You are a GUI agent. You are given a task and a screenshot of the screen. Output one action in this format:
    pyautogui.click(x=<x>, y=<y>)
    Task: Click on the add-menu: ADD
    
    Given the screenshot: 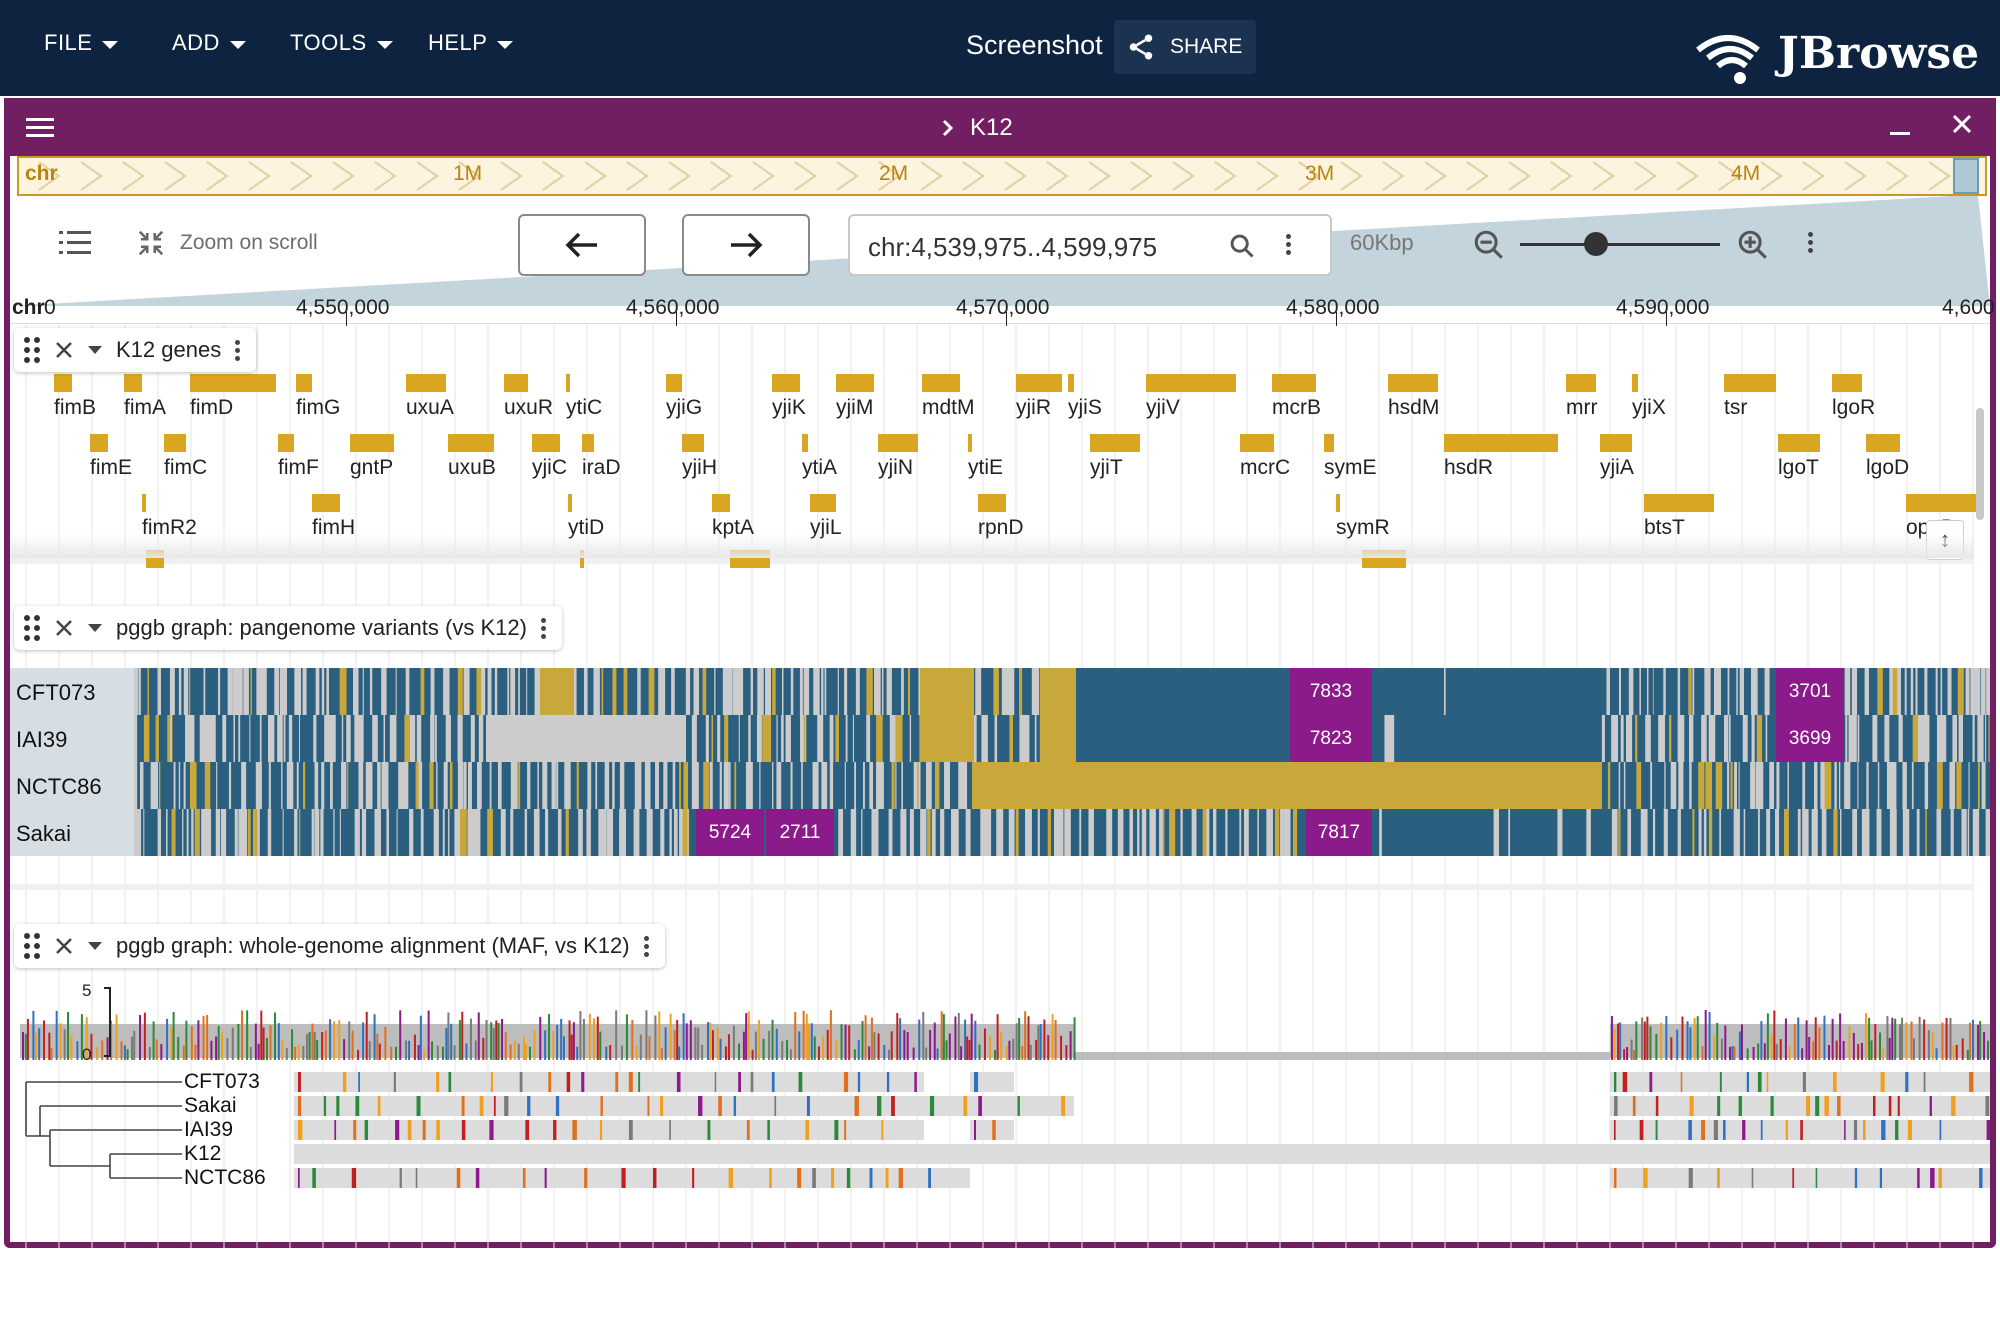 What is the action you would take?
    pyautogui.click(x=209, y=43)
    